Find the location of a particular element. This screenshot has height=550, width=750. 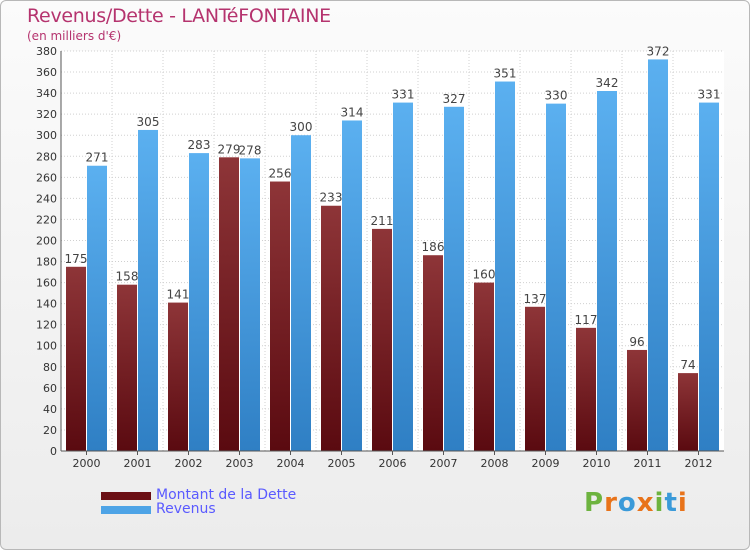

x-tick-label: 2005 is located at coordinates (342, 463).